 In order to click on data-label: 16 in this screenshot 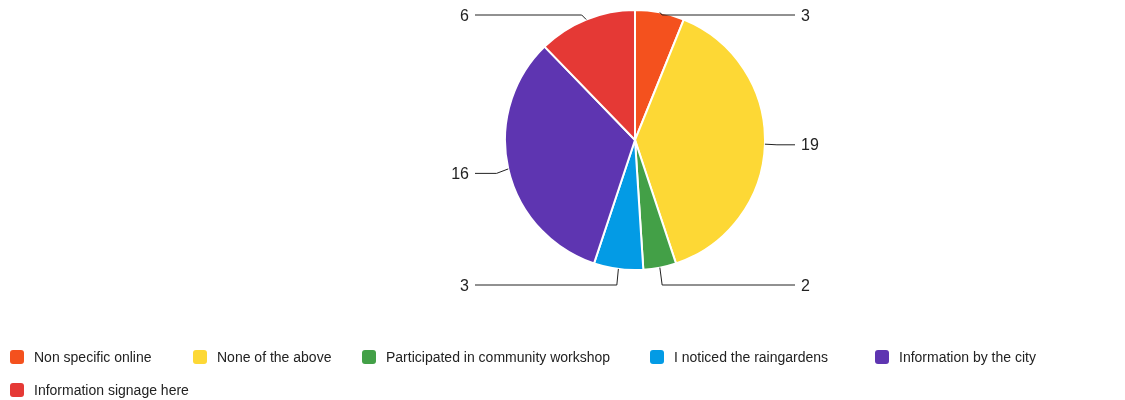, I will do `click(460, 173)`.